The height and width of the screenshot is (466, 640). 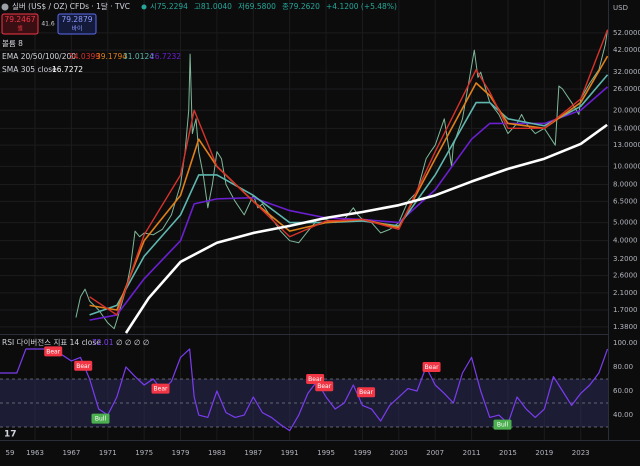 I want to click on y-tick-label: 20.0000, so click(x=626, y=110).